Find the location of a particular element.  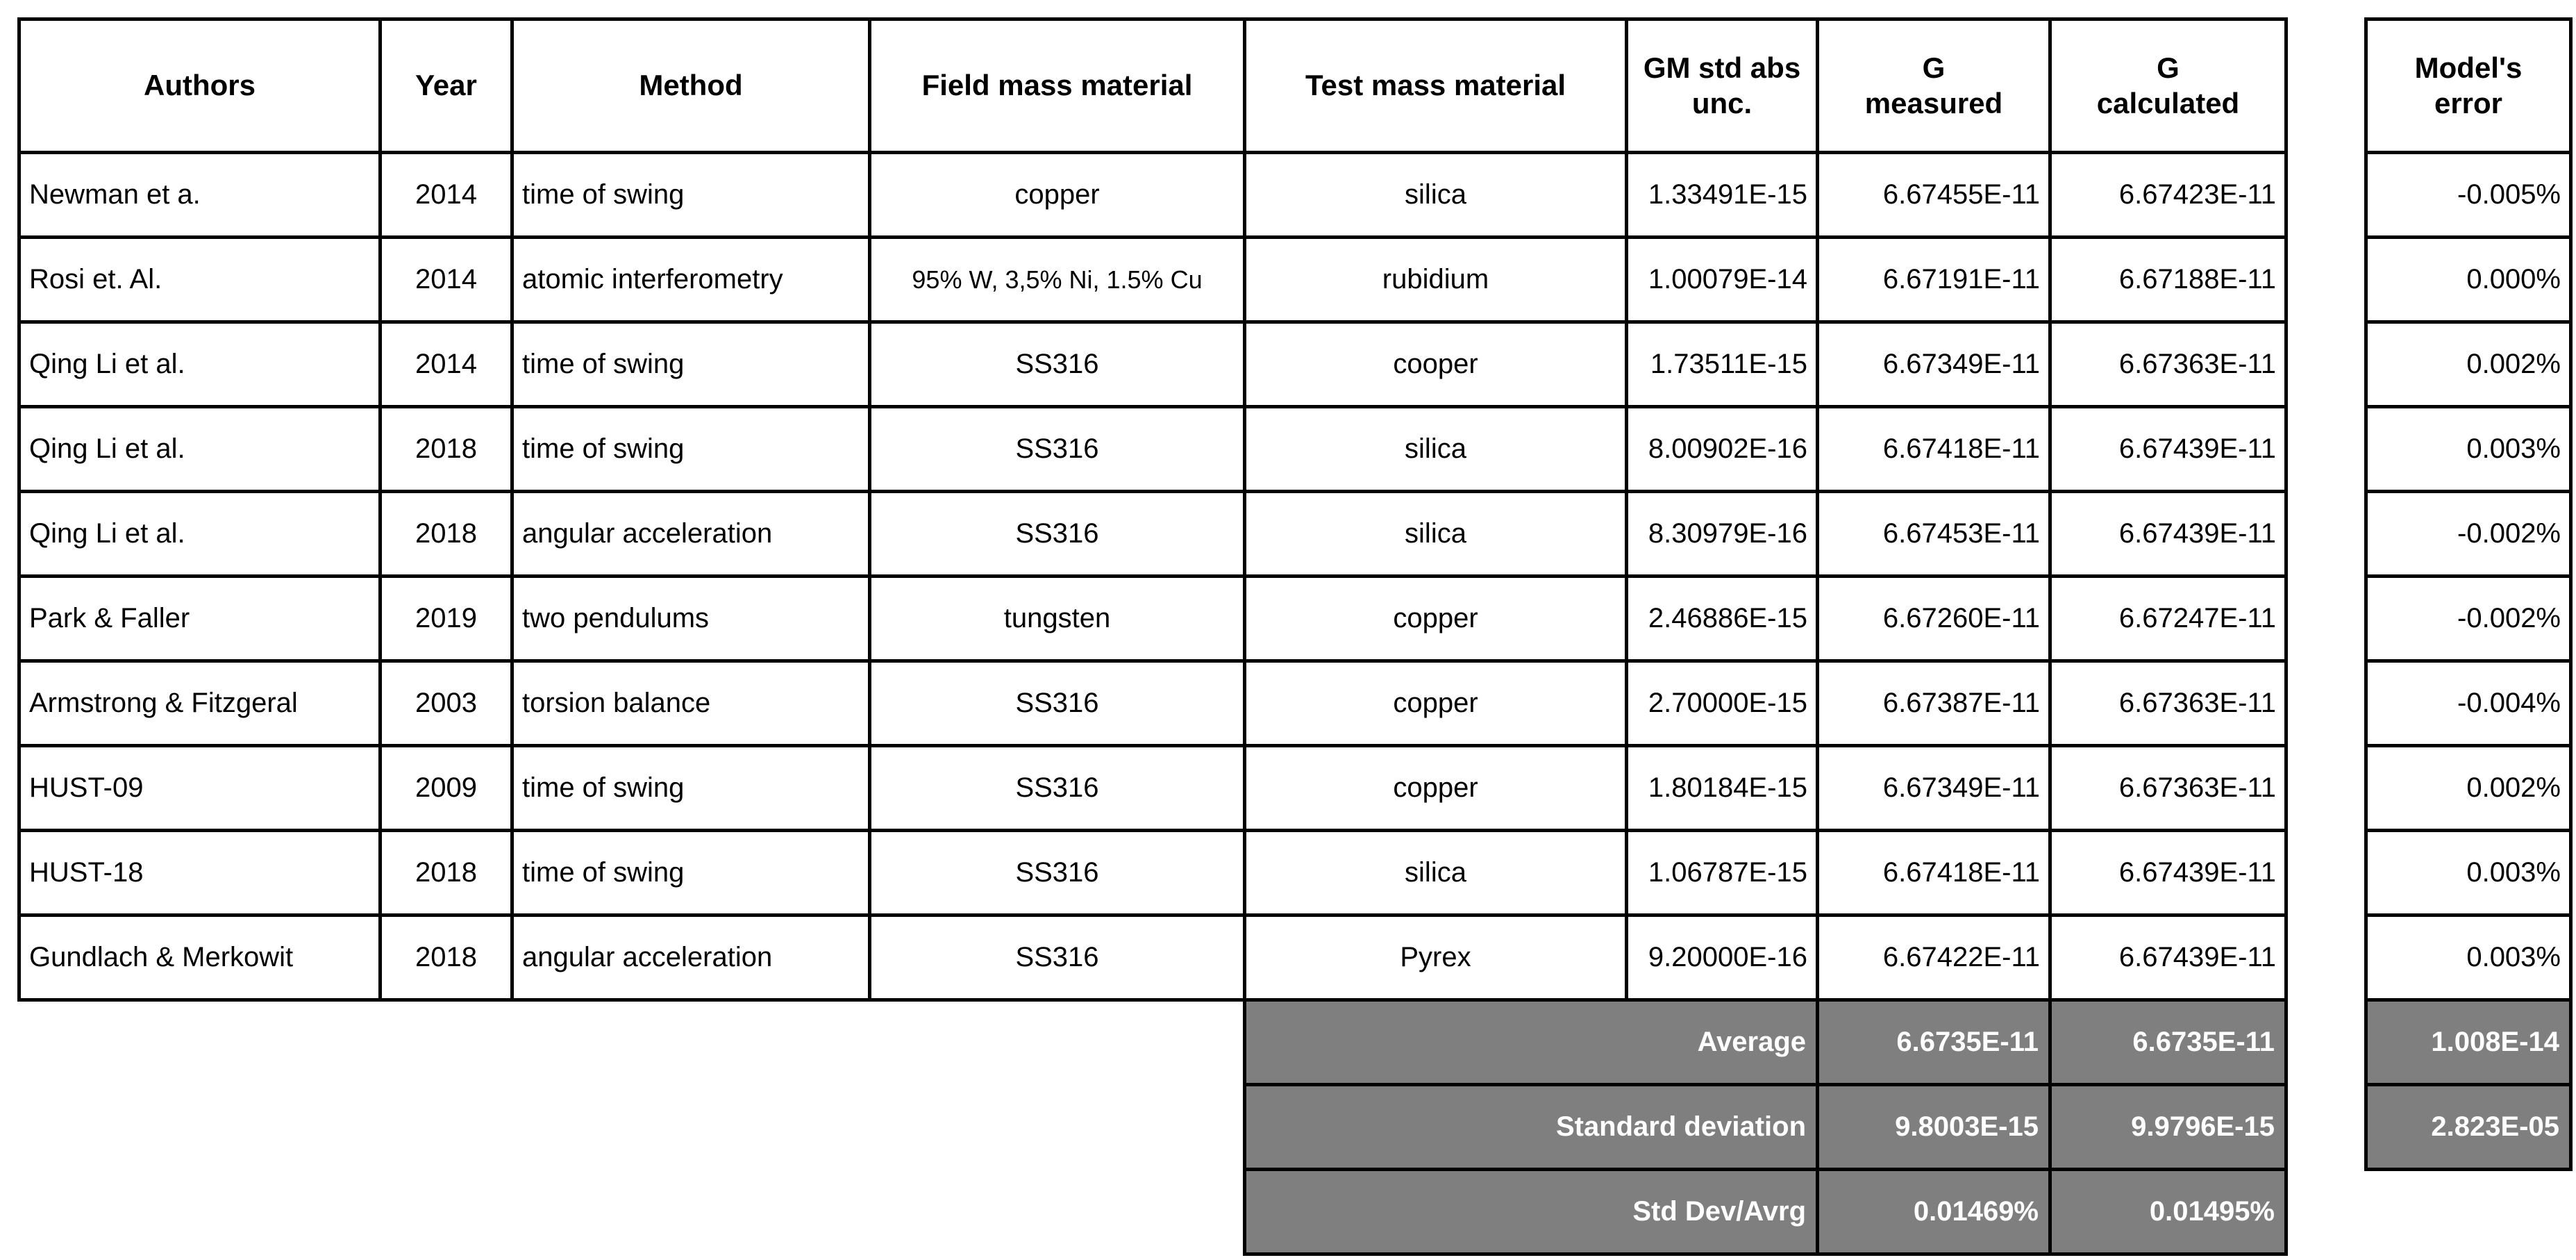

g-measured-cell: 6.67422E-11 is located at coordinates (1934, 957).